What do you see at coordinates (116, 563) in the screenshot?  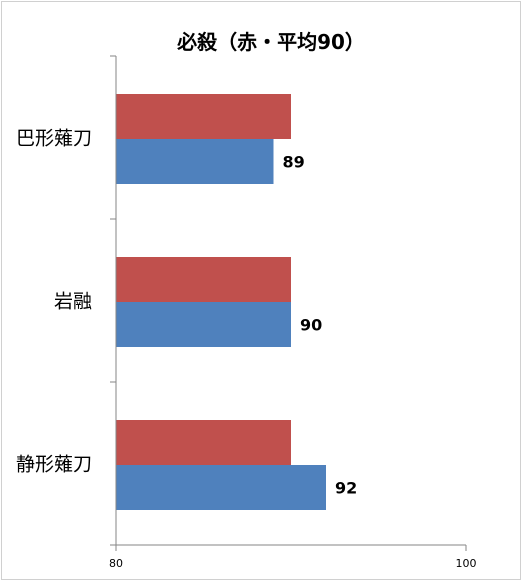 I see `x-tick-label-1: 80` at bounding box center [116, 563].